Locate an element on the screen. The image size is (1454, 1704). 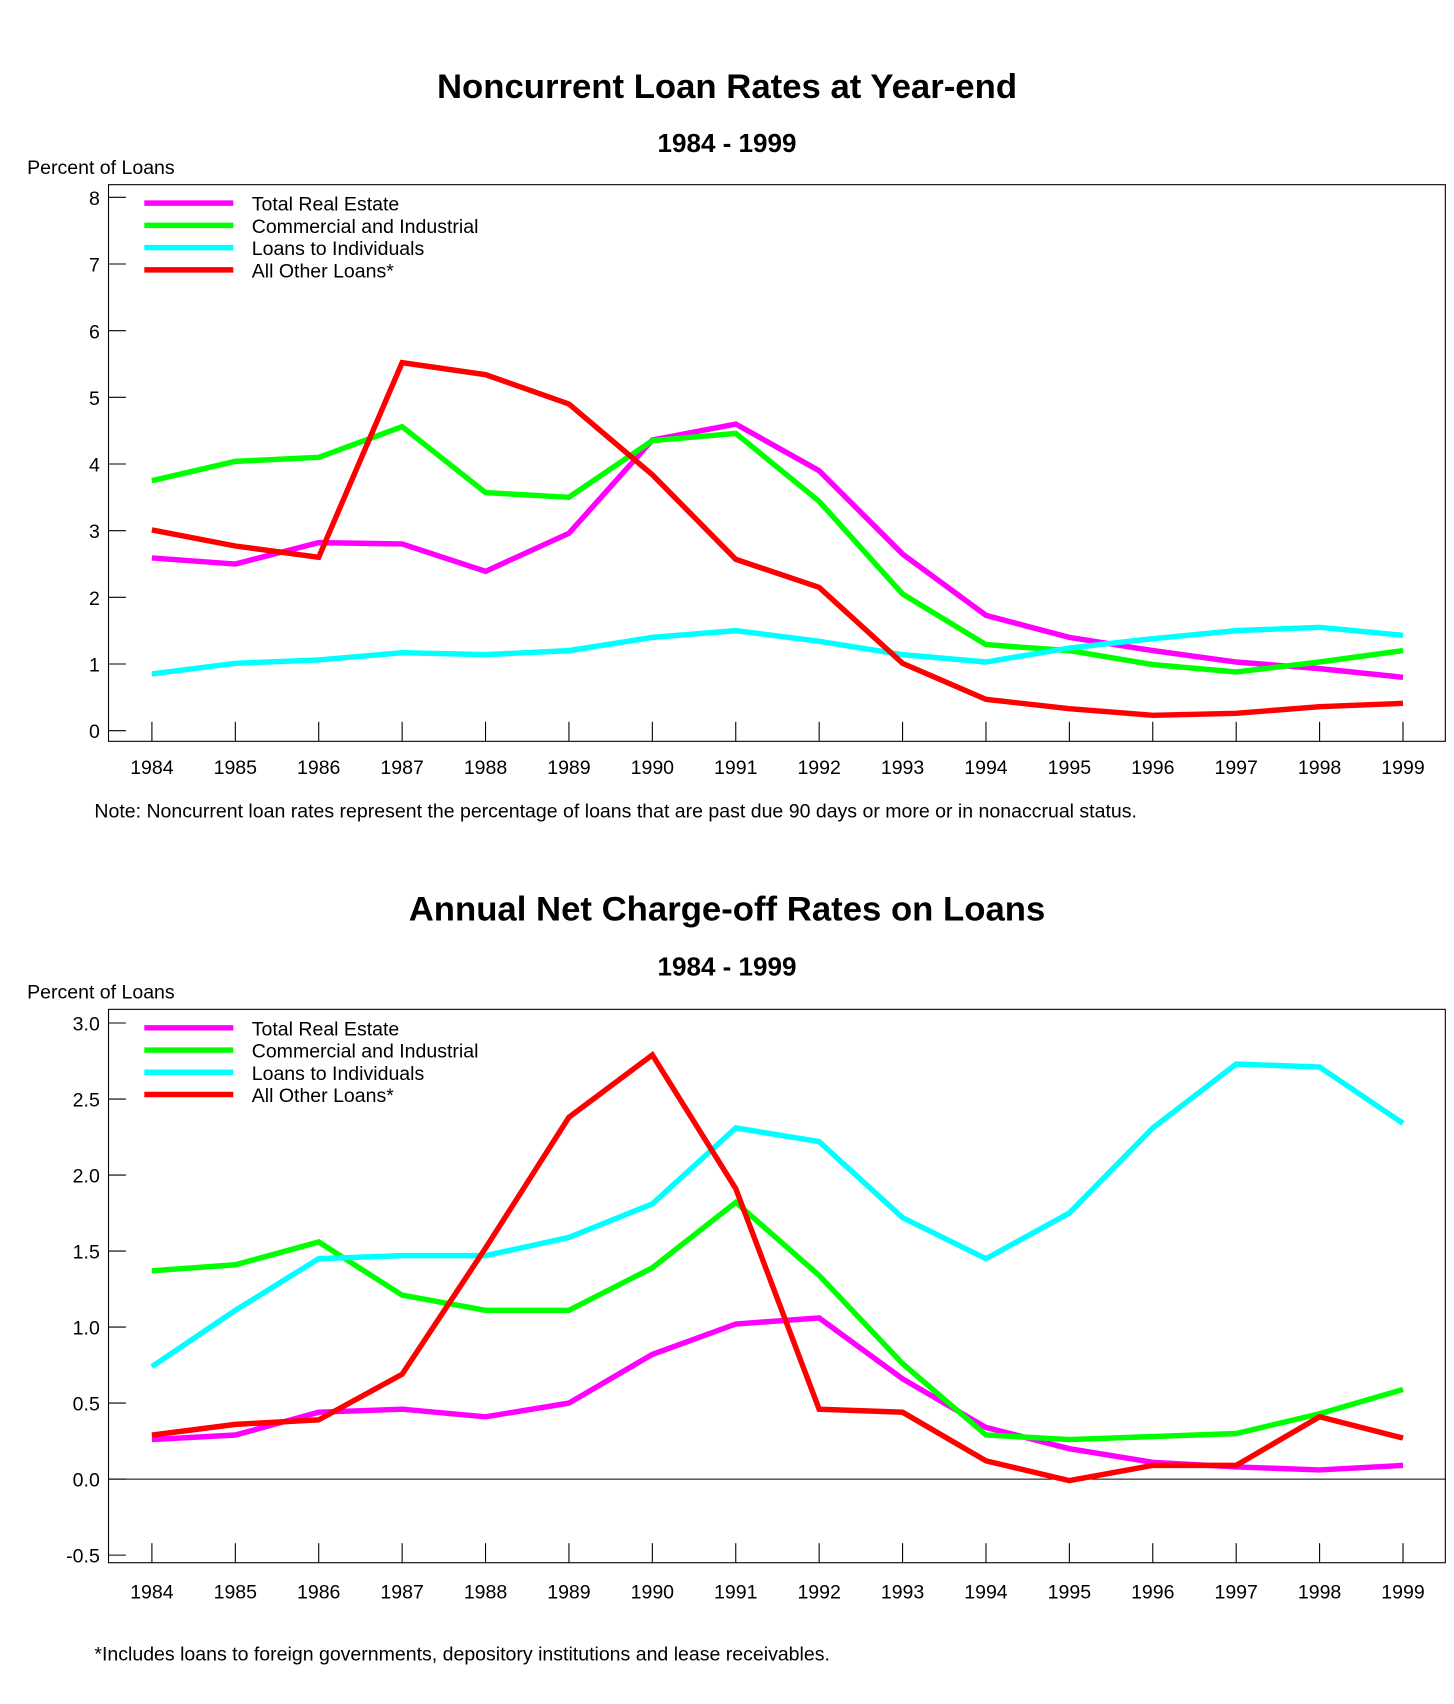
y-tick-label: 7 is located at coordinates (94, 266).